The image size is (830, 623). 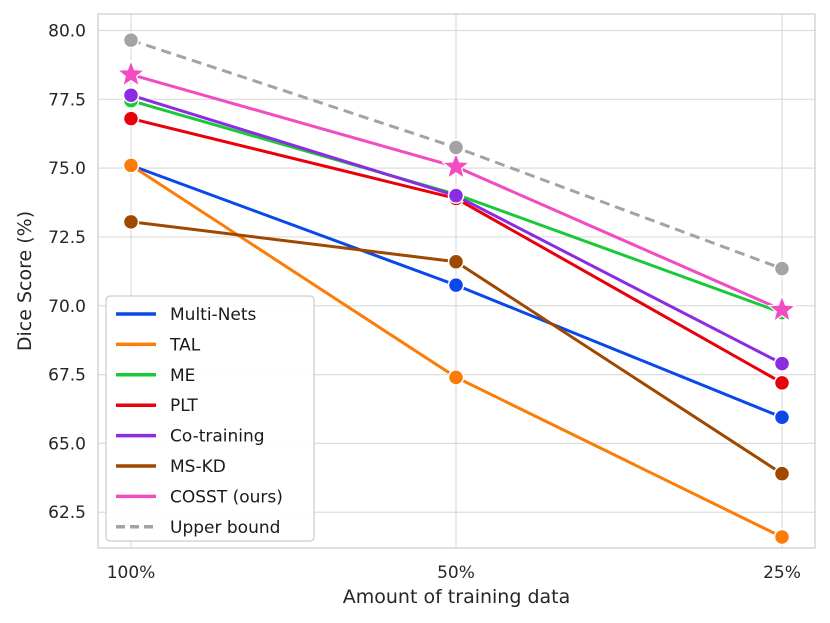 I want to click on legend-box, so click(x=210, y=418).